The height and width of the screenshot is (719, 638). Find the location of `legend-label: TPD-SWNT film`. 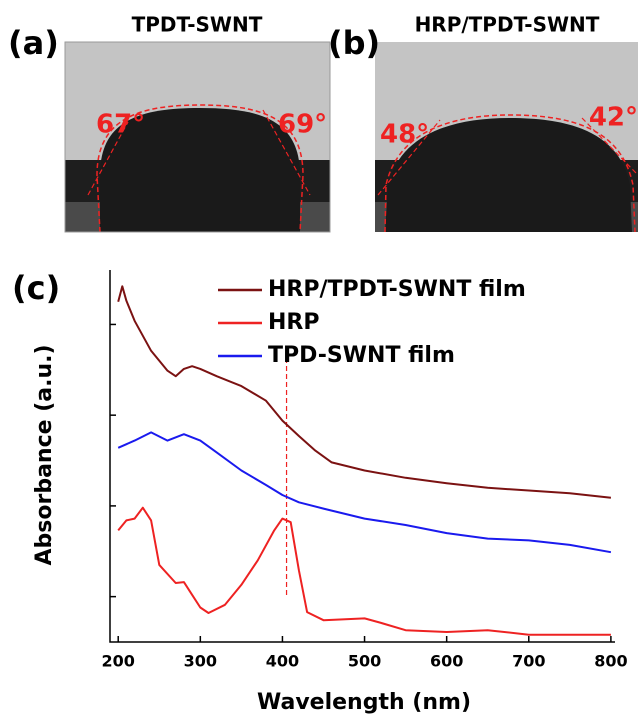

legend-label: TPD-SWNT film is located at coordinates (361, 355).